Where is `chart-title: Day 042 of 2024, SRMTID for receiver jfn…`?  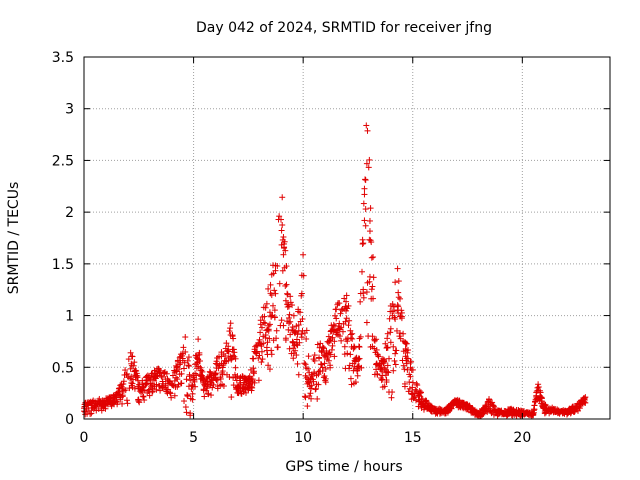
chart-title: Day 042 of 2024, SRMTID for receiver jfn… is located at coordinates (344, 28).